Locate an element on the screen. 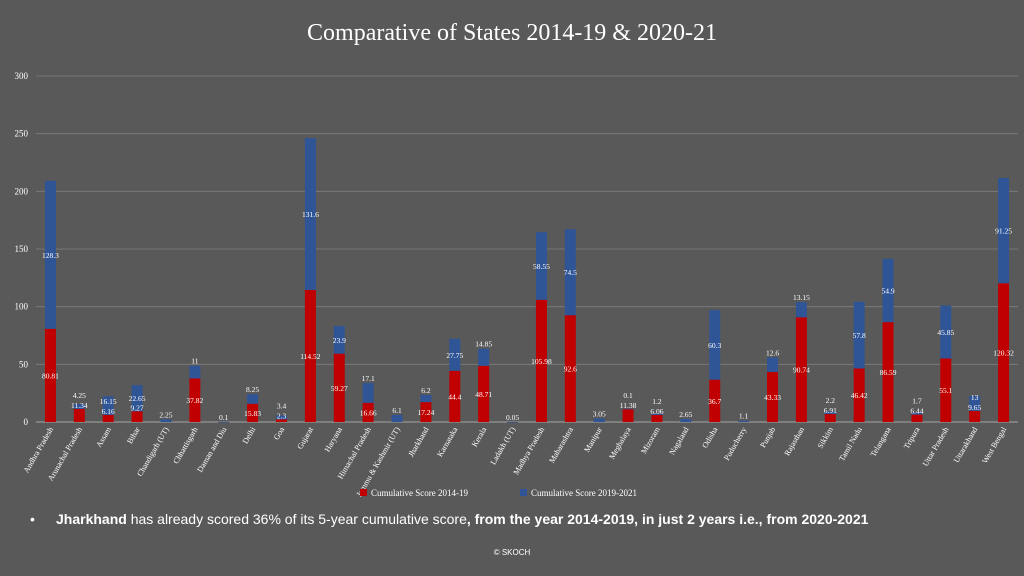 This screenshot has width=1024, height=576. data-label-2019-21: 4.25 is located at coordinates (79, 395).